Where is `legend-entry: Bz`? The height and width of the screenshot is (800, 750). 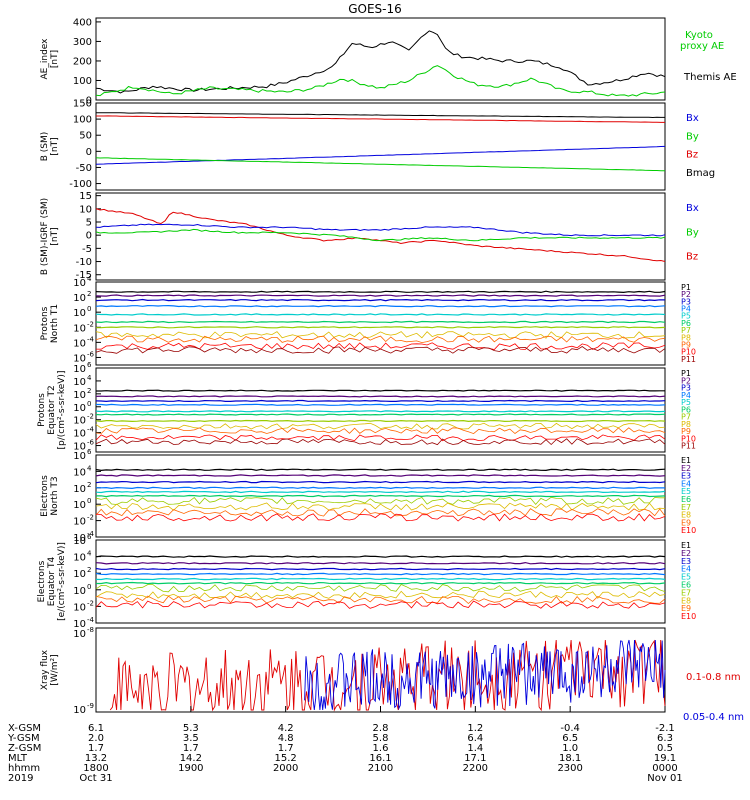 legend-entry: Bz is located at coordinates (692, 155).